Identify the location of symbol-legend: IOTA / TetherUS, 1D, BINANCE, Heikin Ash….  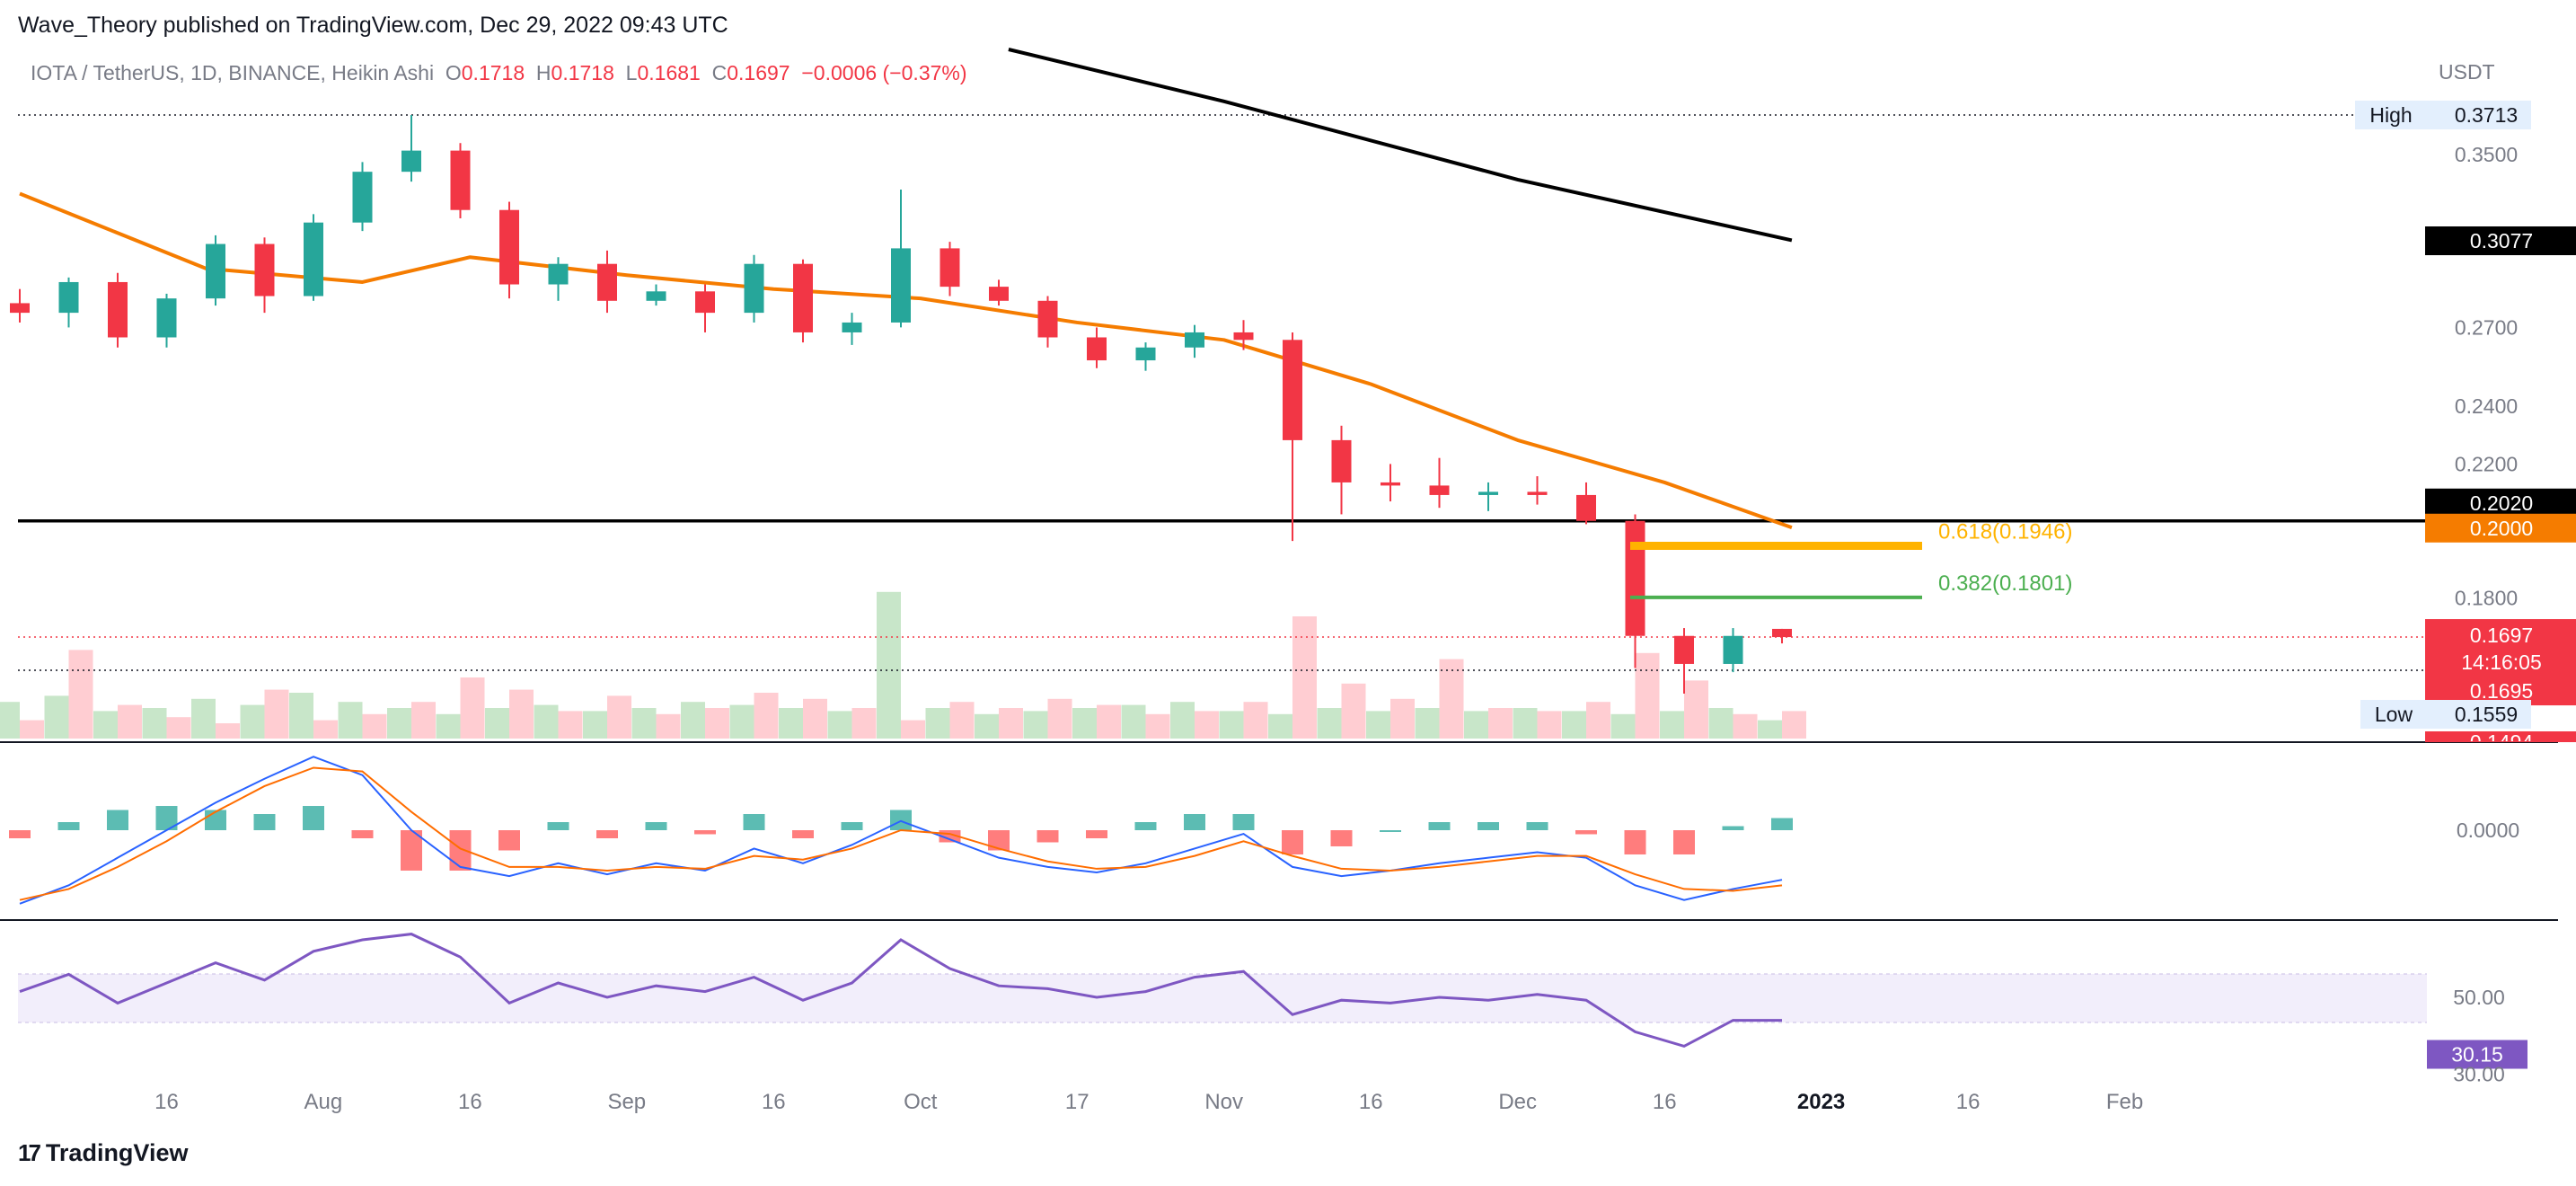
(499, 73).